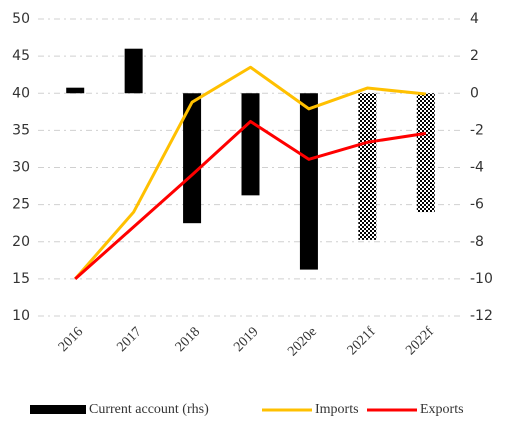 This screenshot has height=423, width=505. Describe the element at coordinates (21, 279) in the screenshot. I see `y-tick-label: 15` at that location.